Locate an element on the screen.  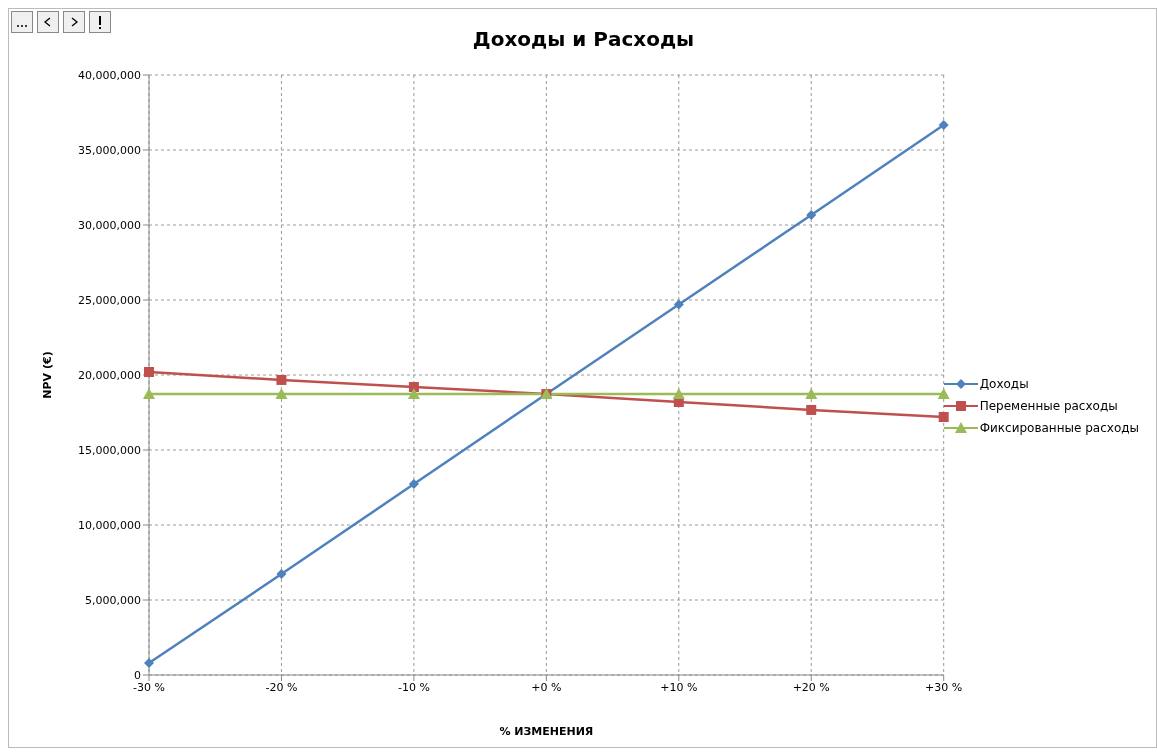
y-tick-label: 20,000,000 is located at coordinates (109, 375).